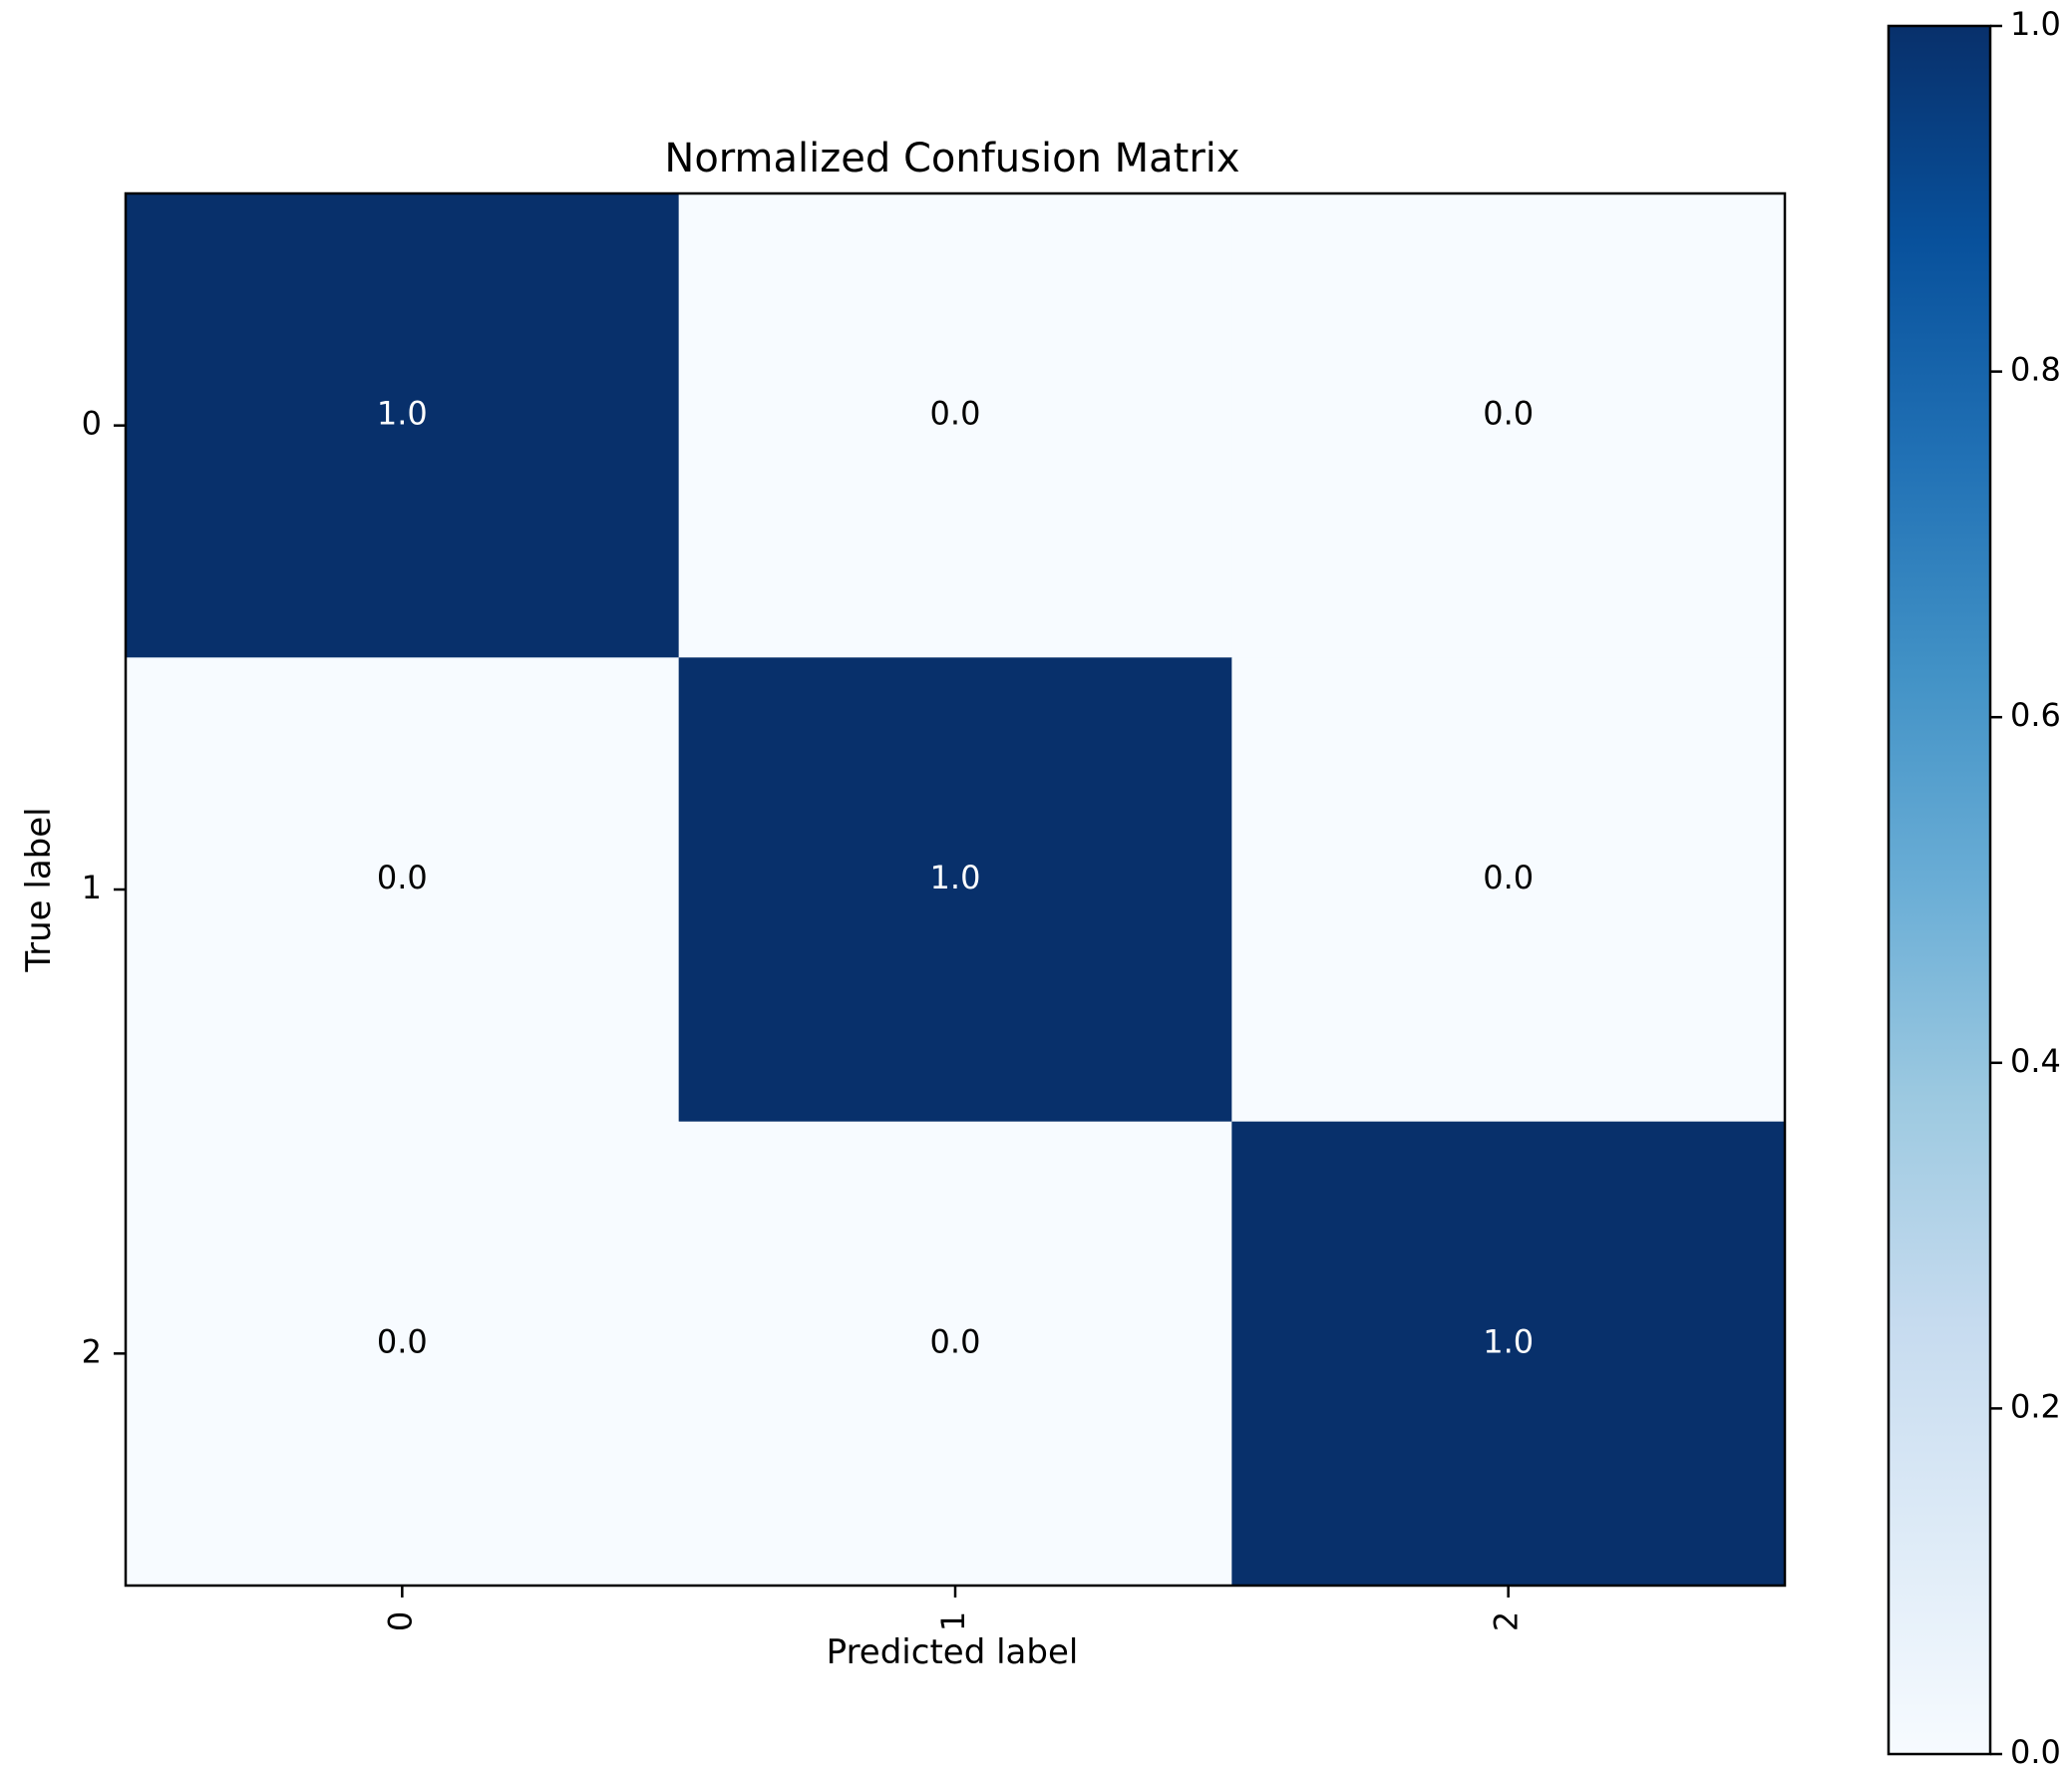 Image resolution: width=2072 pixels, height=1779 pixels. I want to click on cell-value-label-0-2: 0.0, so click(1509, 414).